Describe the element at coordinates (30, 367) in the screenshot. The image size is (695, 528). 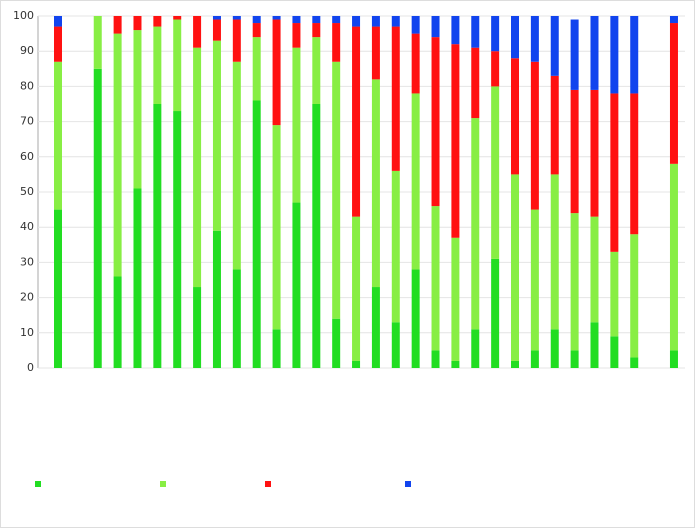
I see `y-tick-label: 0` at that location.